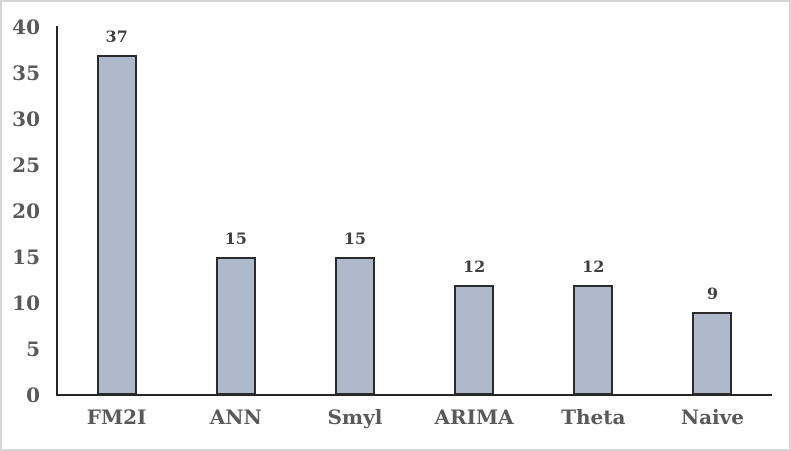 The width and height of the screenshot is (791, 451). Describe the element at coordinates (593, 417) in the screenshot. I see `category-label-Theta: Theta` at that location.